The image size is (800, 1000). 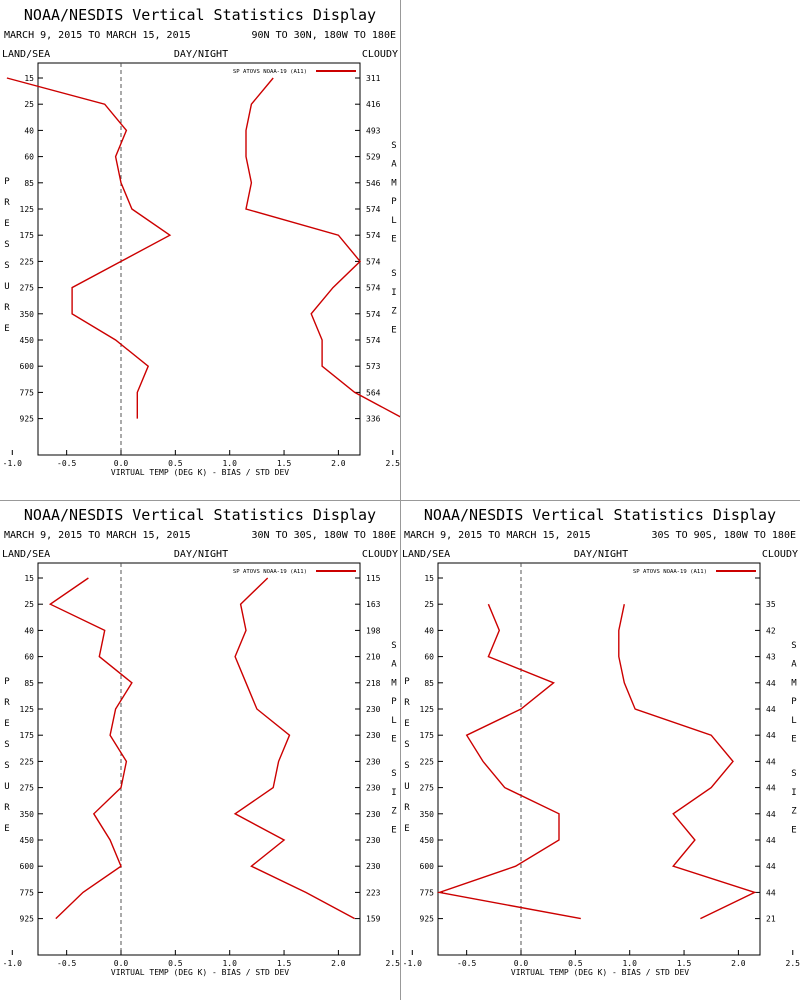 What do you see at coordinates (270, 572) in the screenshot?
I see `legend-label: SP ATOVS NOAA-19 (A11)` at bounding box center [270, 572].